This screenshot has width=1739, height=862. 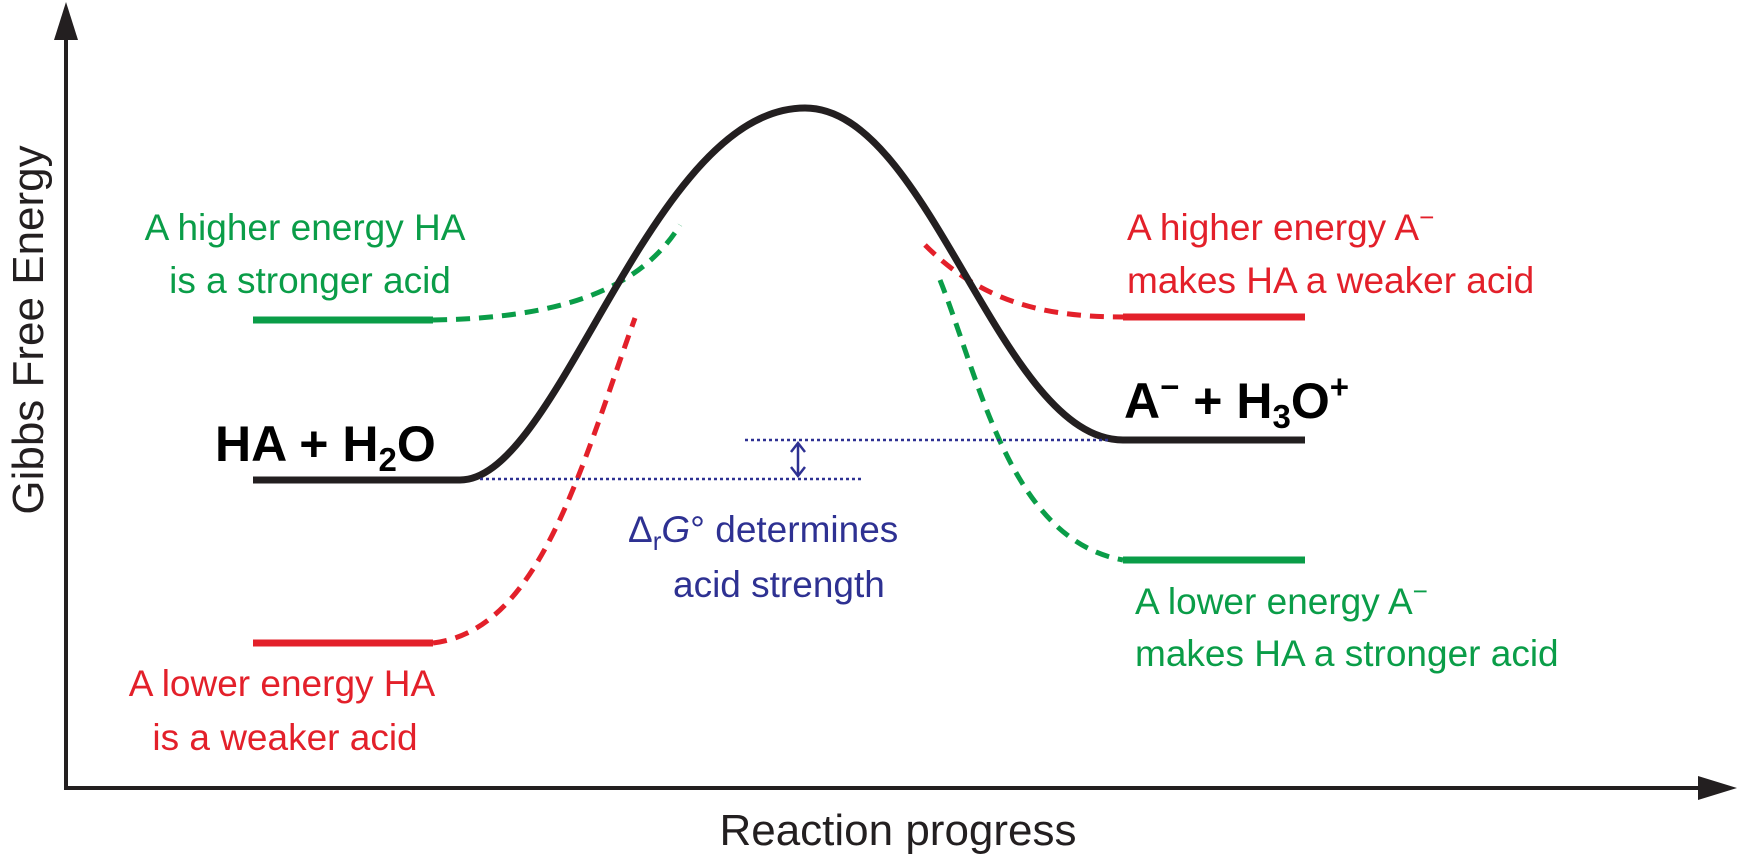 What do you see at coordinates (763, 532) in the screenshot?
I see `delta-g-annotation-line1: ΔrG° determines` at bounding box center [763, 532].